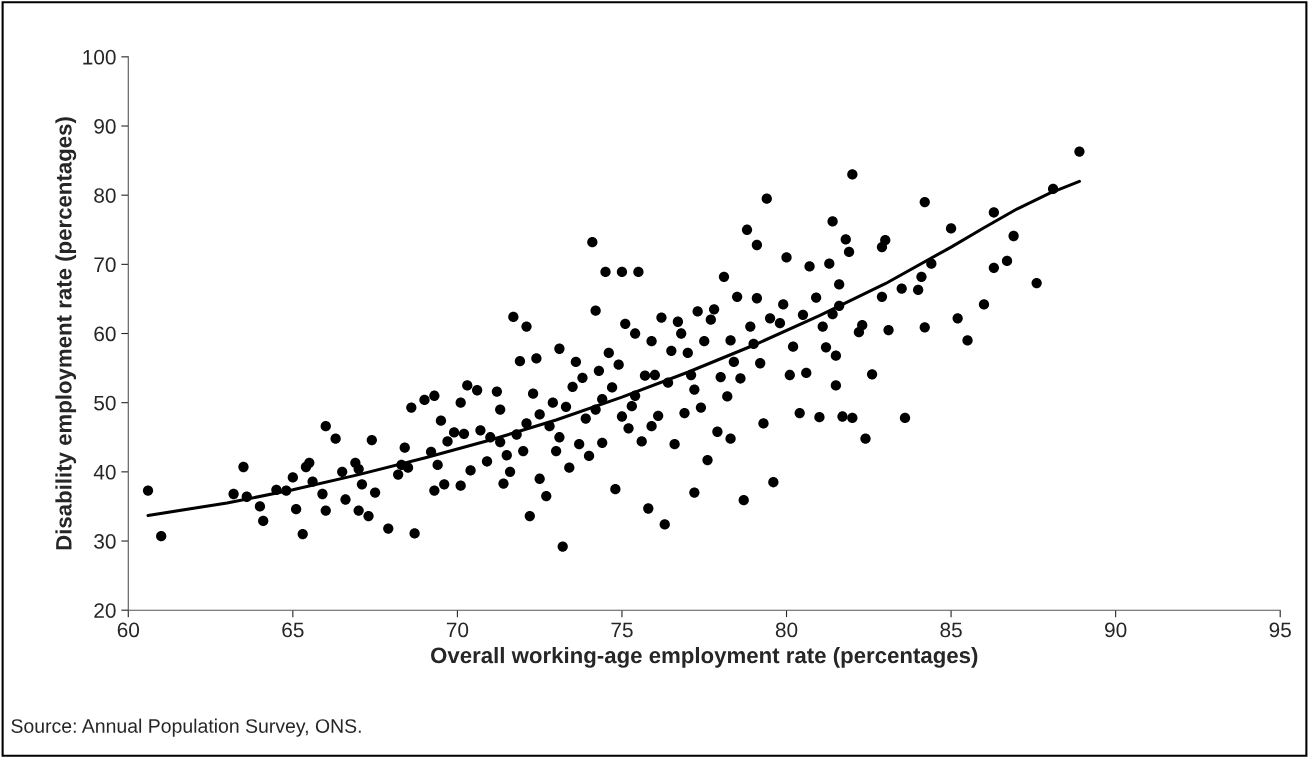 This screenshot has height=758, width=1309. Describe the element at coordinates (128, 630) in the screenshot. I see `x-tick-label: 60` at that location.